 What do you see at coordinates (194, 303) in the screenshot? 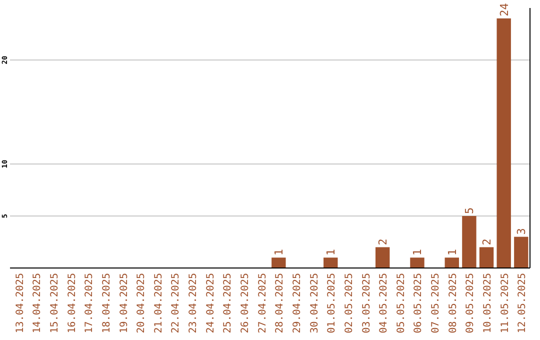
I see `x-tick-label: 23.04.2025` at bounding box center [194, 303].